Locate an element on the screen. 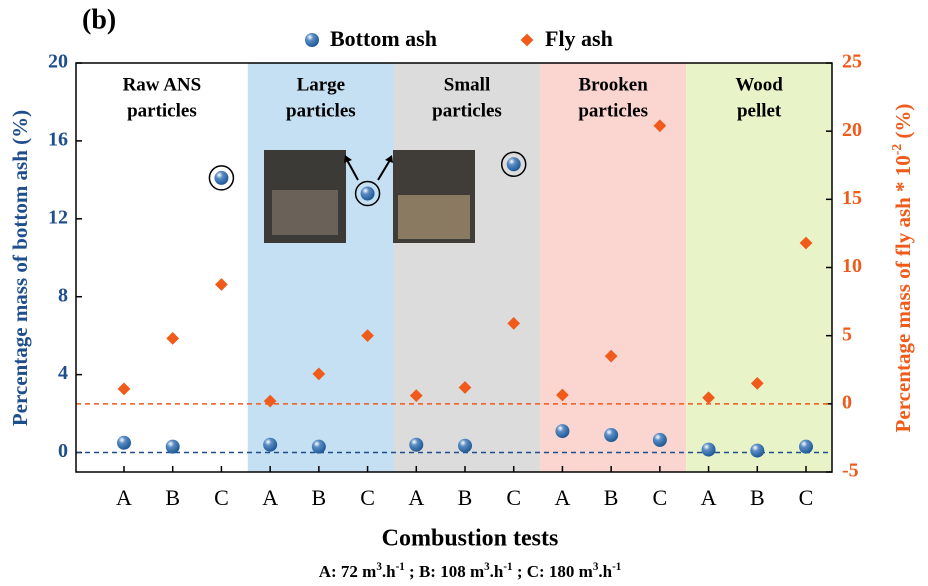 The width and height of the screenshot is (928, 586). y-tick-label: 12 is located at coordinates (58, 217).